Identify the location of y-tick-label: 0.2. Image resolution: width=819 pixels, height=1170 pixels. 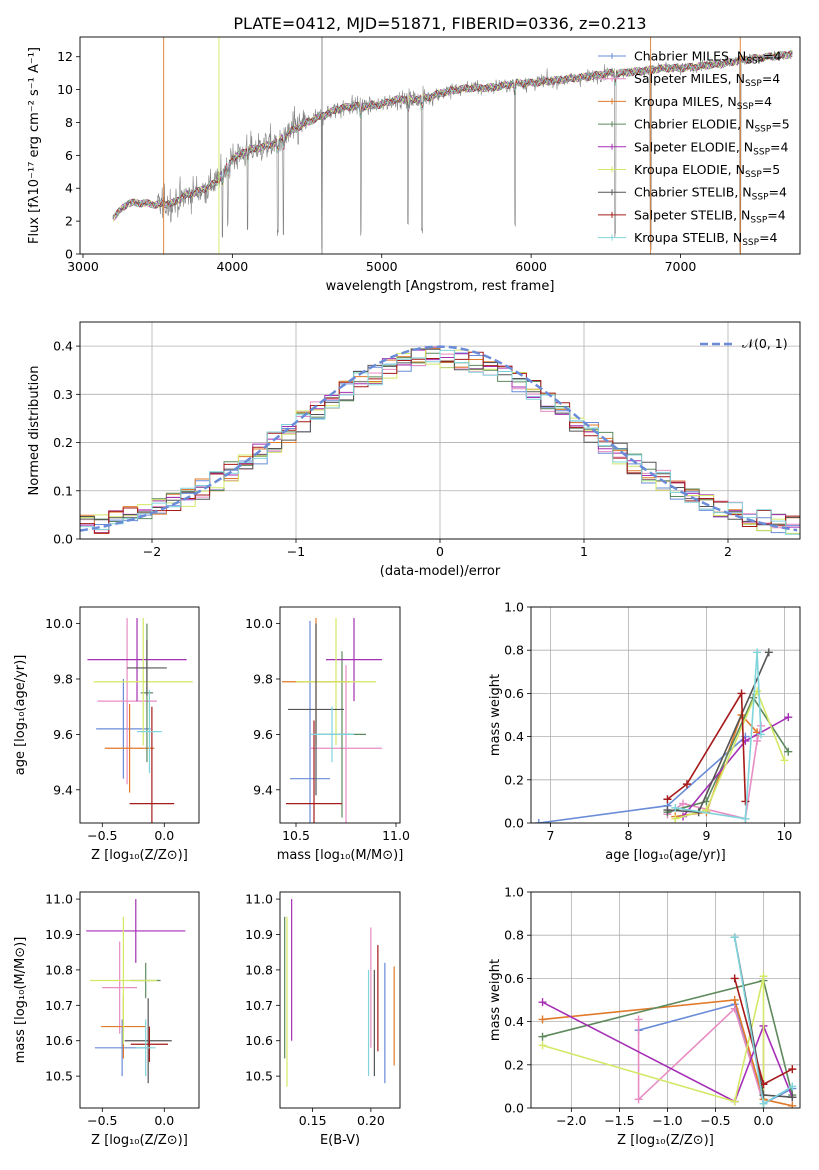
(514, 1064).